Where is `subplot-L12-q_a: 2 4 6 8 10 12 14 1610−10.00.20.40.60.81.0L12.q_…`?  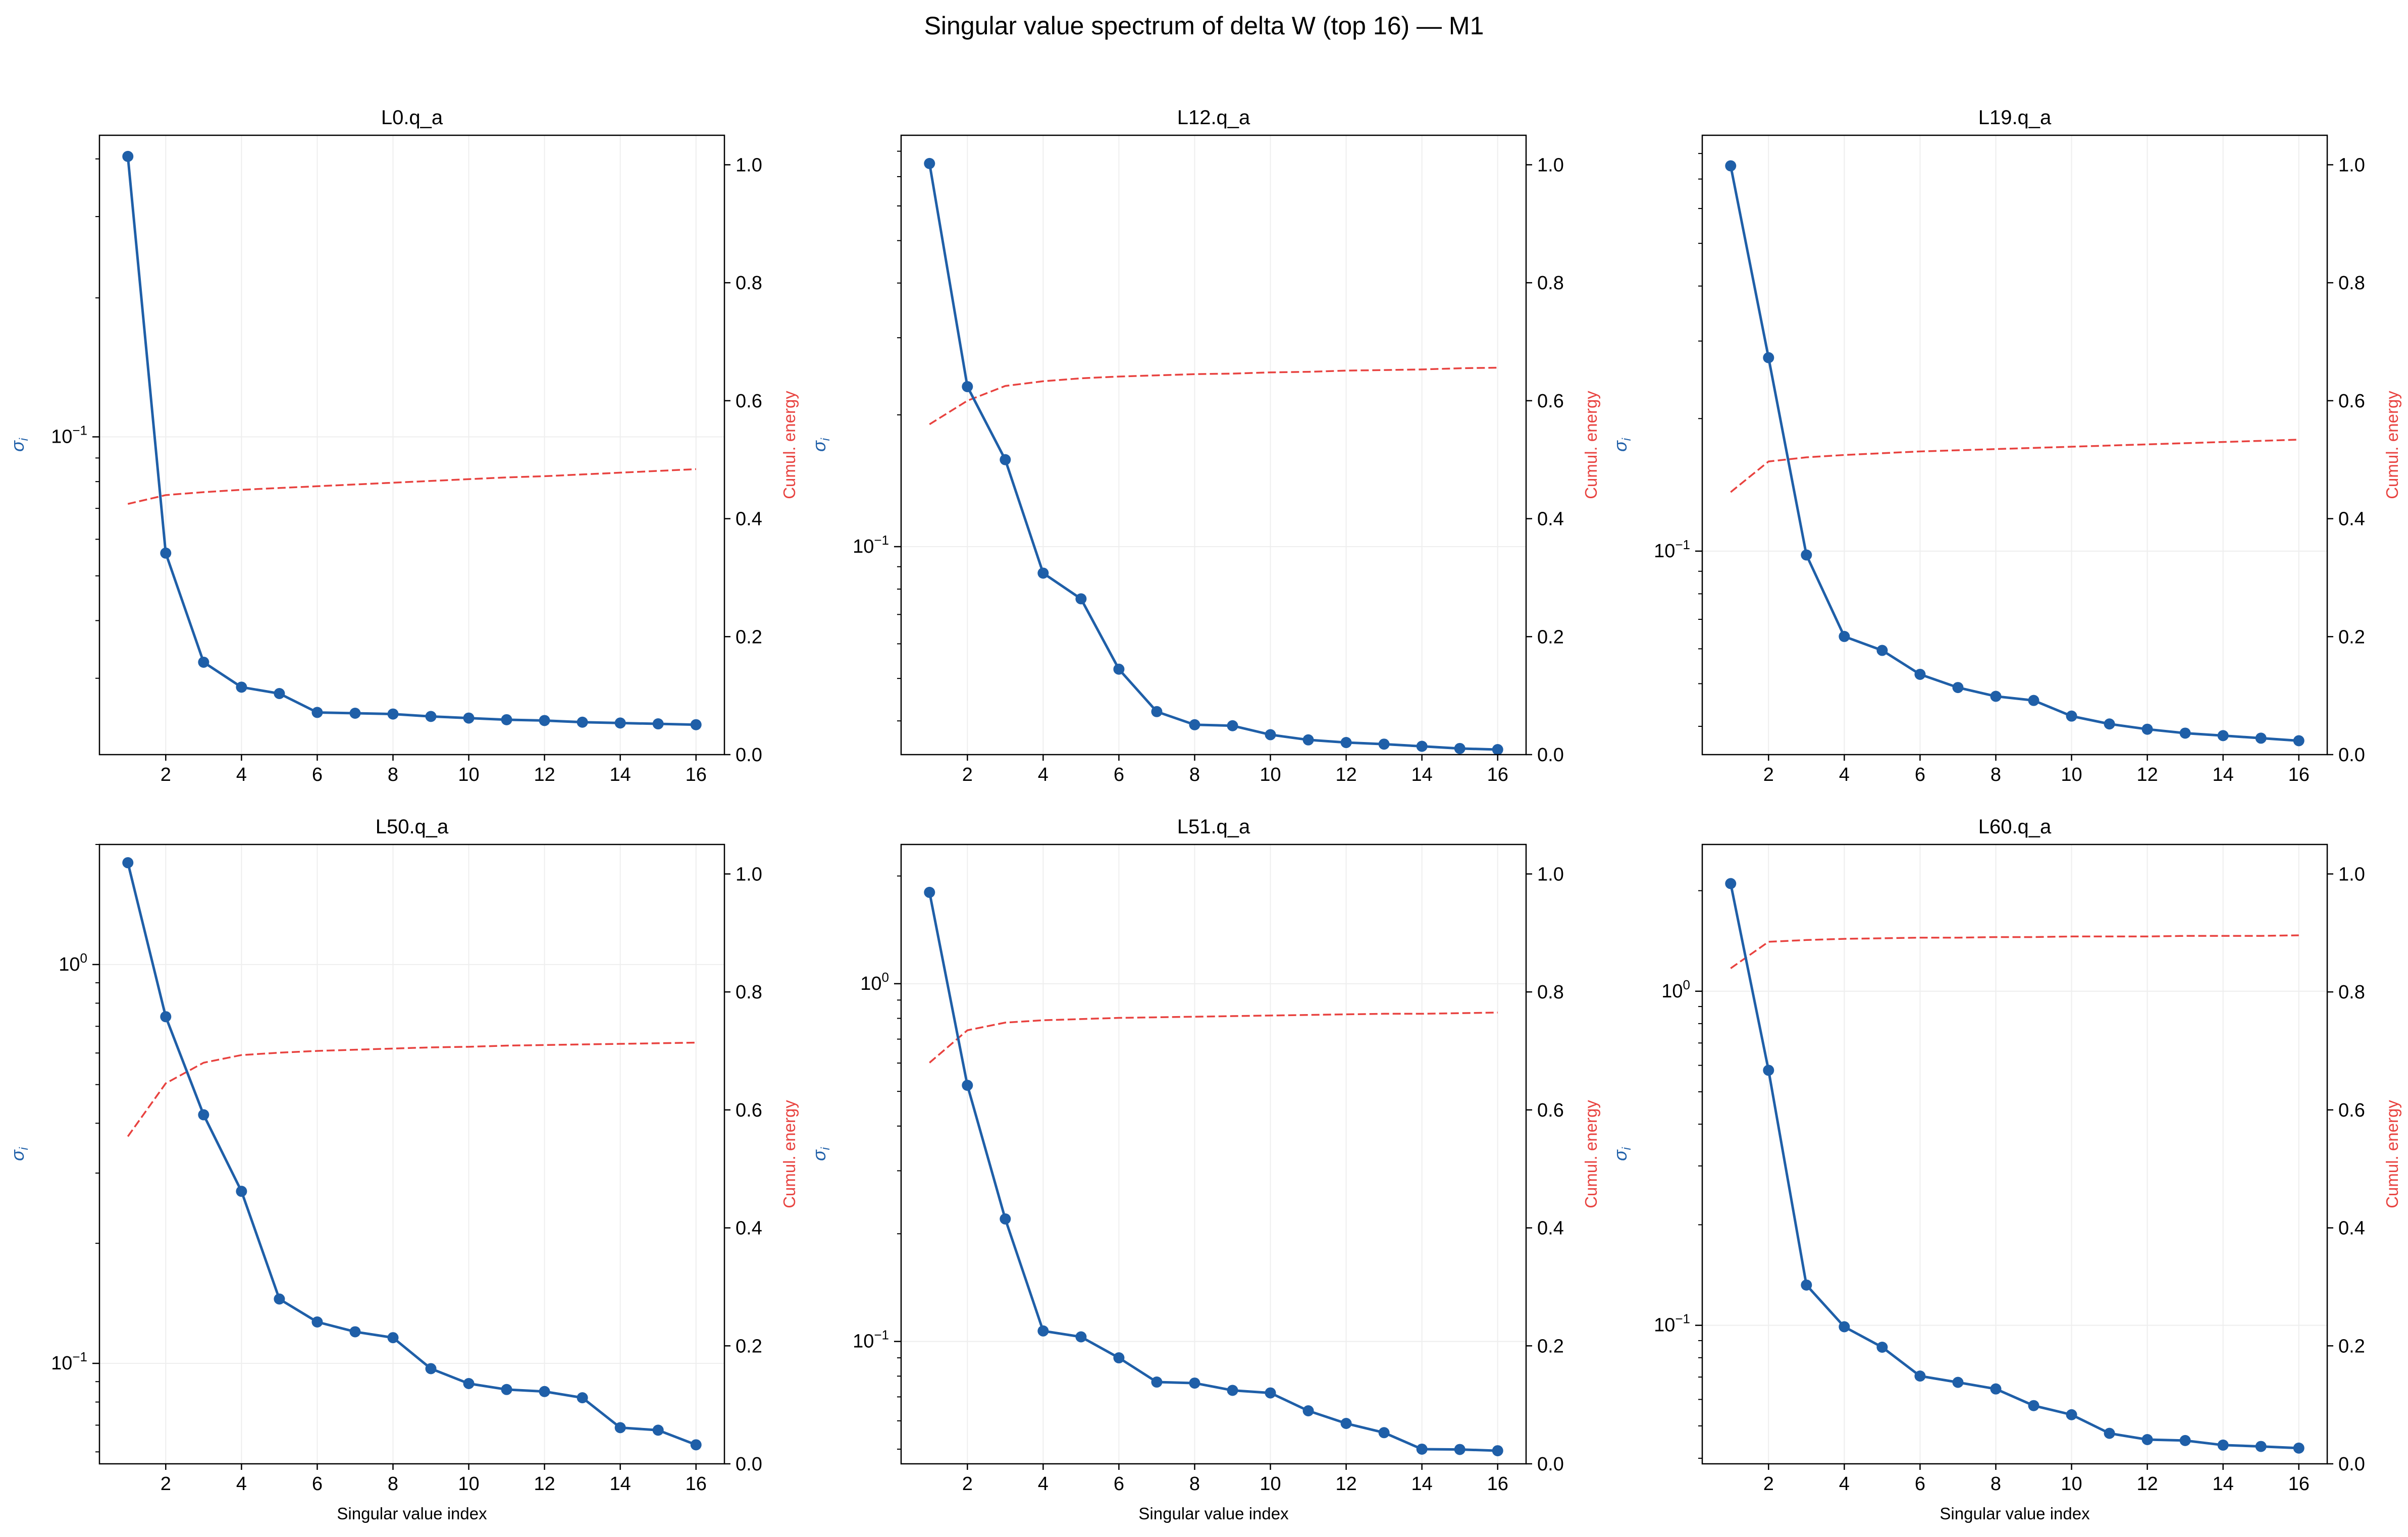
subplot-L12-q_a: 2 4 6 8 10 12 14 1610−10.00.20.40.60.81.0L12.q_… is located at coordinates (1204, 446).